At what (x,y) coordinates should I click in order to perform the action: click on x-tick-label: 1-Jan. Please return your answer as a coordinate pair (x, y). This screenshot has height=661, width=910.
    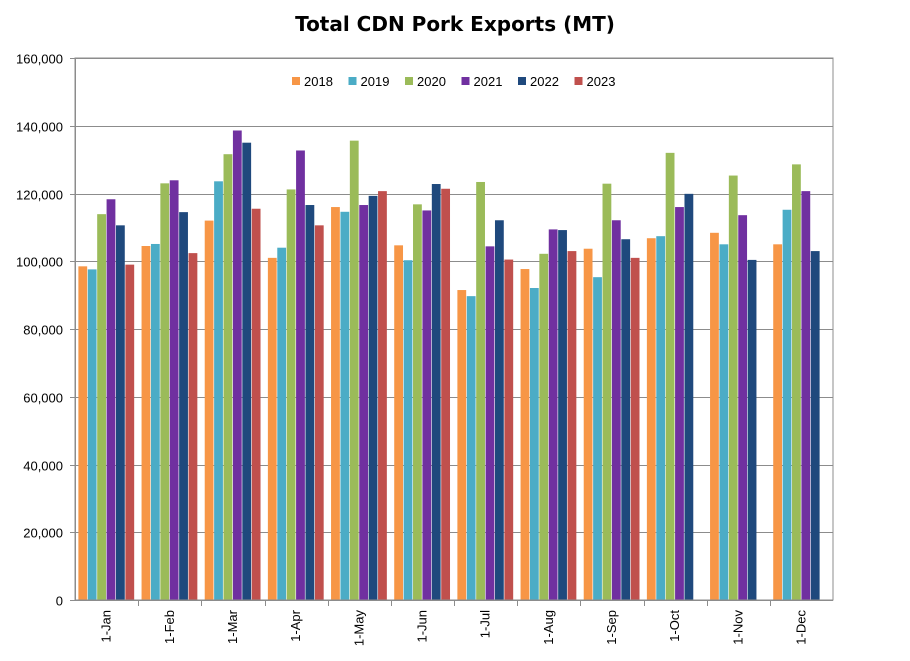
    Looking at the image, I should click on (106, 626).